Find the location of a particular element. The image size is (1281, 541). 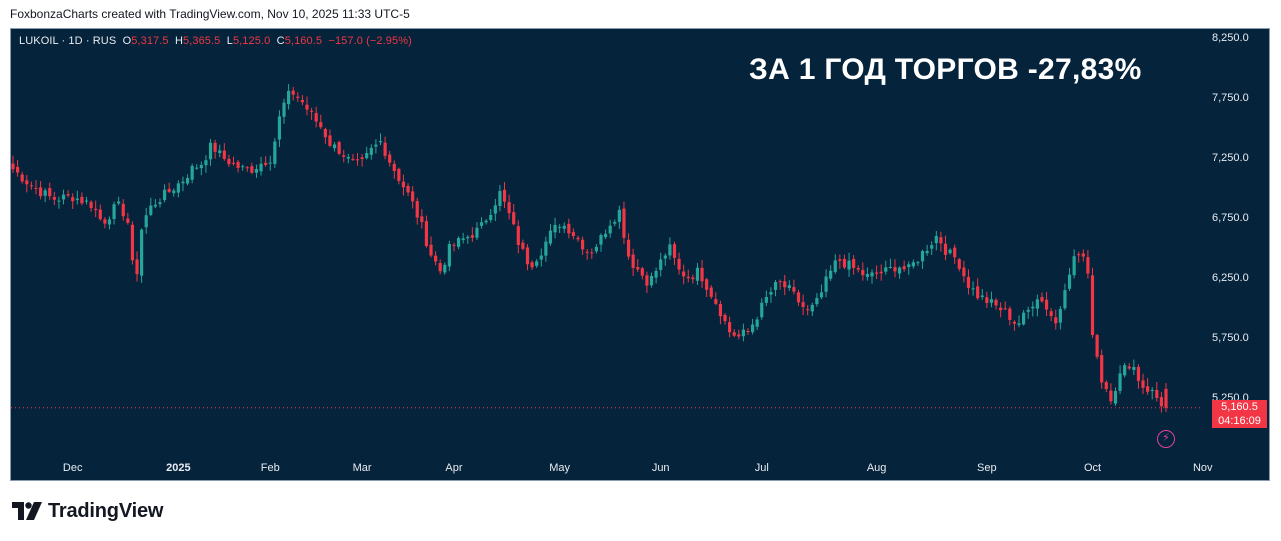

symbol-label: LUKOIL · 1D · RUS is located at coordinates (68, 41).